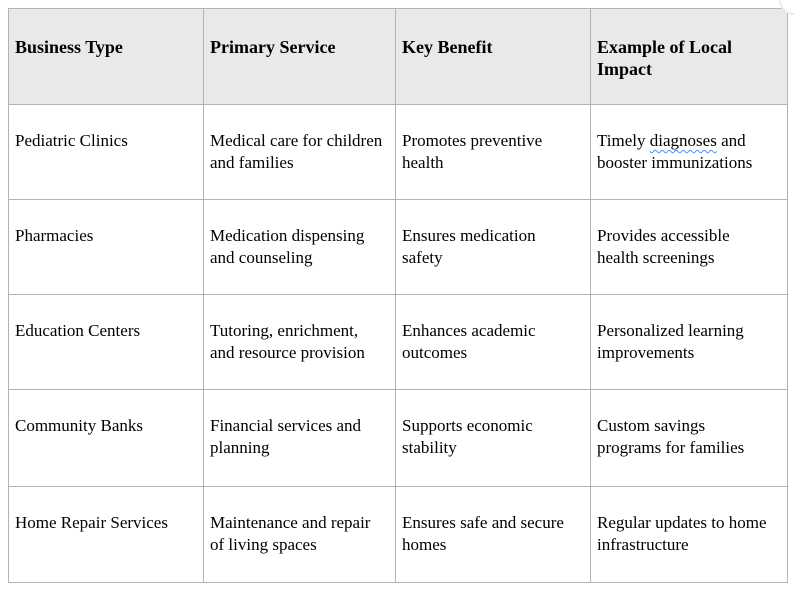  Describe the element at coordinates (71, 140) in the screenshot. I see `cell-text: Pediatric Clinics` at that location.